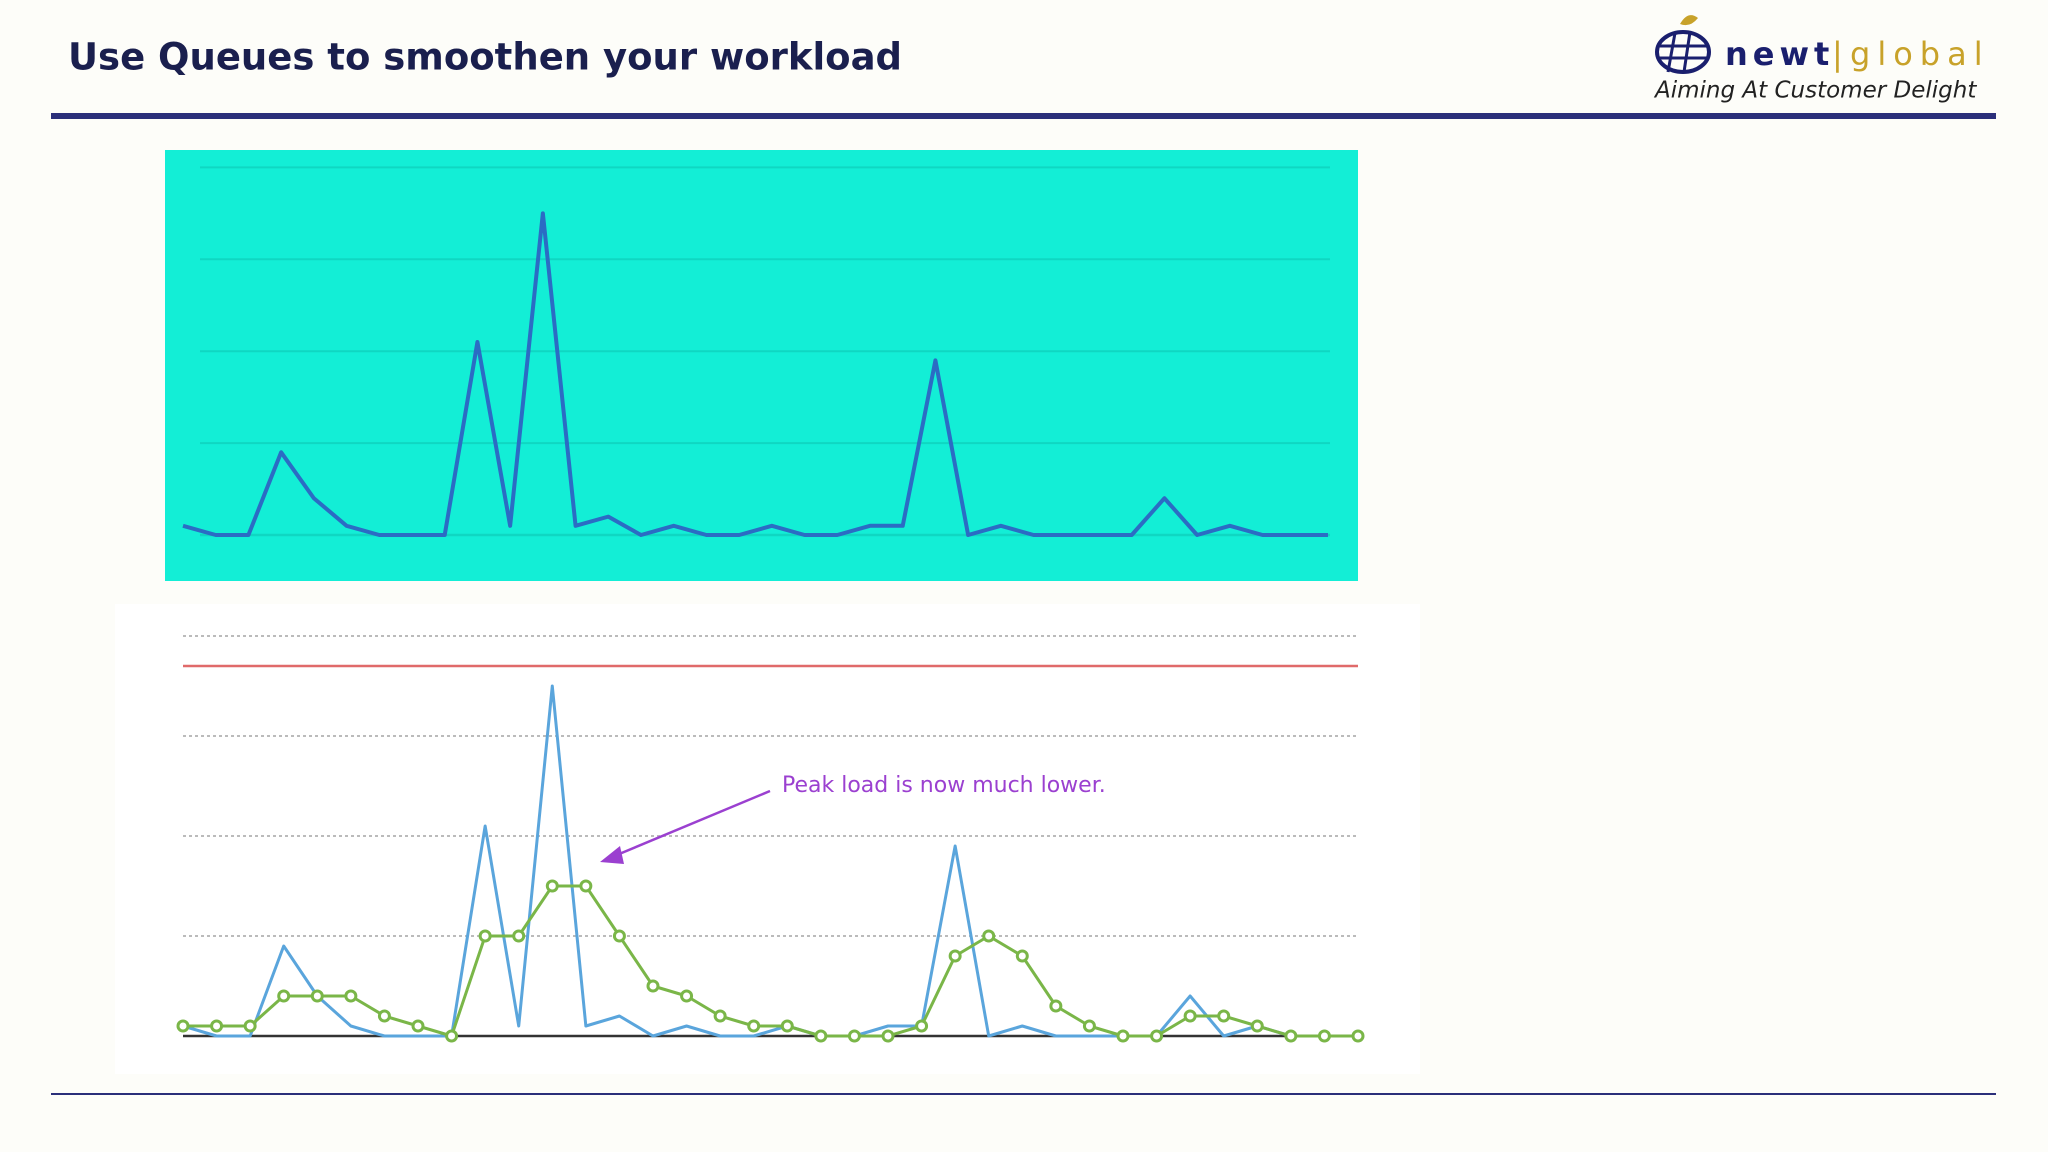 Image resolution: width=2048 pixels, height=1152 pixels. Describe the element at coordinates (1920, 54) in the screenshot. I see `logo-name: global` at that location.